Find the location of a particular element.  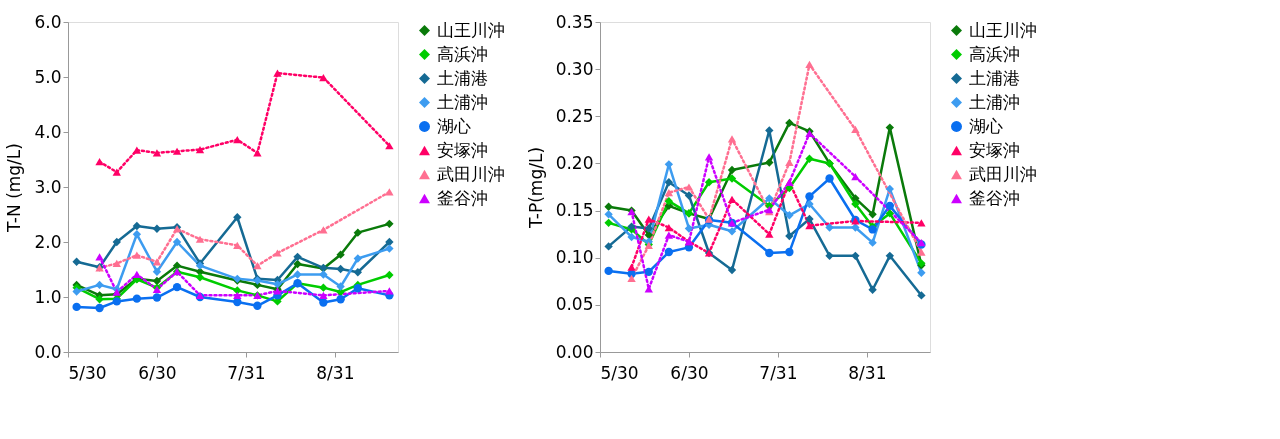

y-axis-title: T-P(mg/L) is located at coordinates (535, 188).